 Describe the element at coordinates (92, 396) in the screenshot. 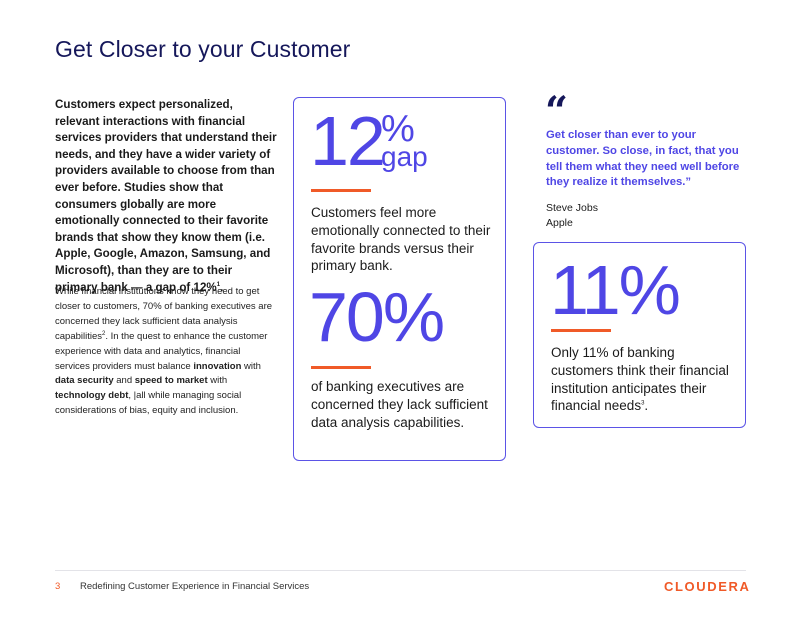

I see `body-bold-tech-debt: technology debt` at that location.